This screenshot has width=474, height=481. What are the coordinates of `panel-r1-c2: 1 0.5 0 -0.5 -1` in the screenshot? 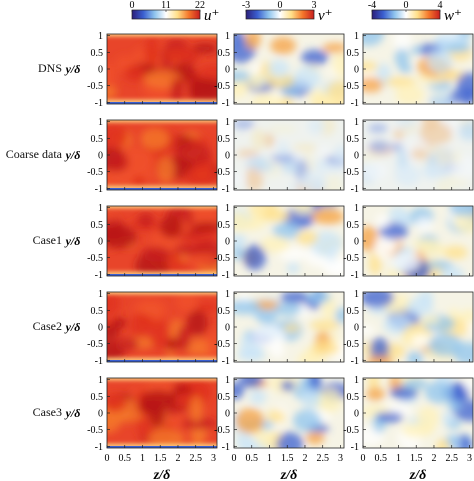 It's located at (279, 70).